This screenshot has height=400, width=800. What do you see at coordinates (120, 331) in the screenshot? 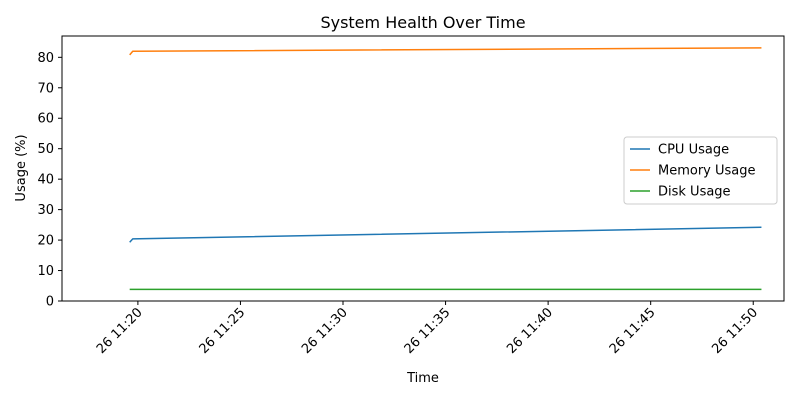
I see `x-tick-label: 26 11:20` at bounding box center [120, 331].